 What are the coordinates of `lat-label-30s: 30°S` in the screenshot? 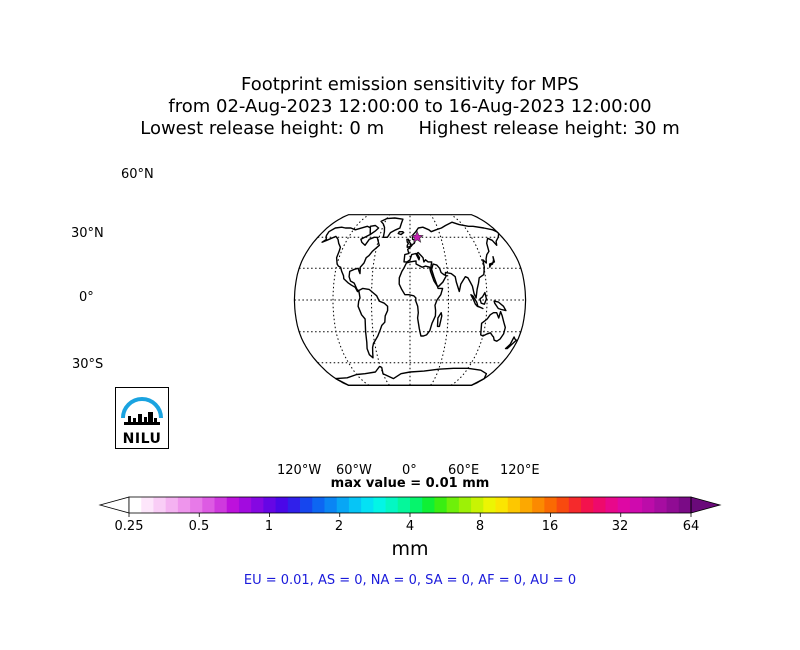 It's located at (88, 364).